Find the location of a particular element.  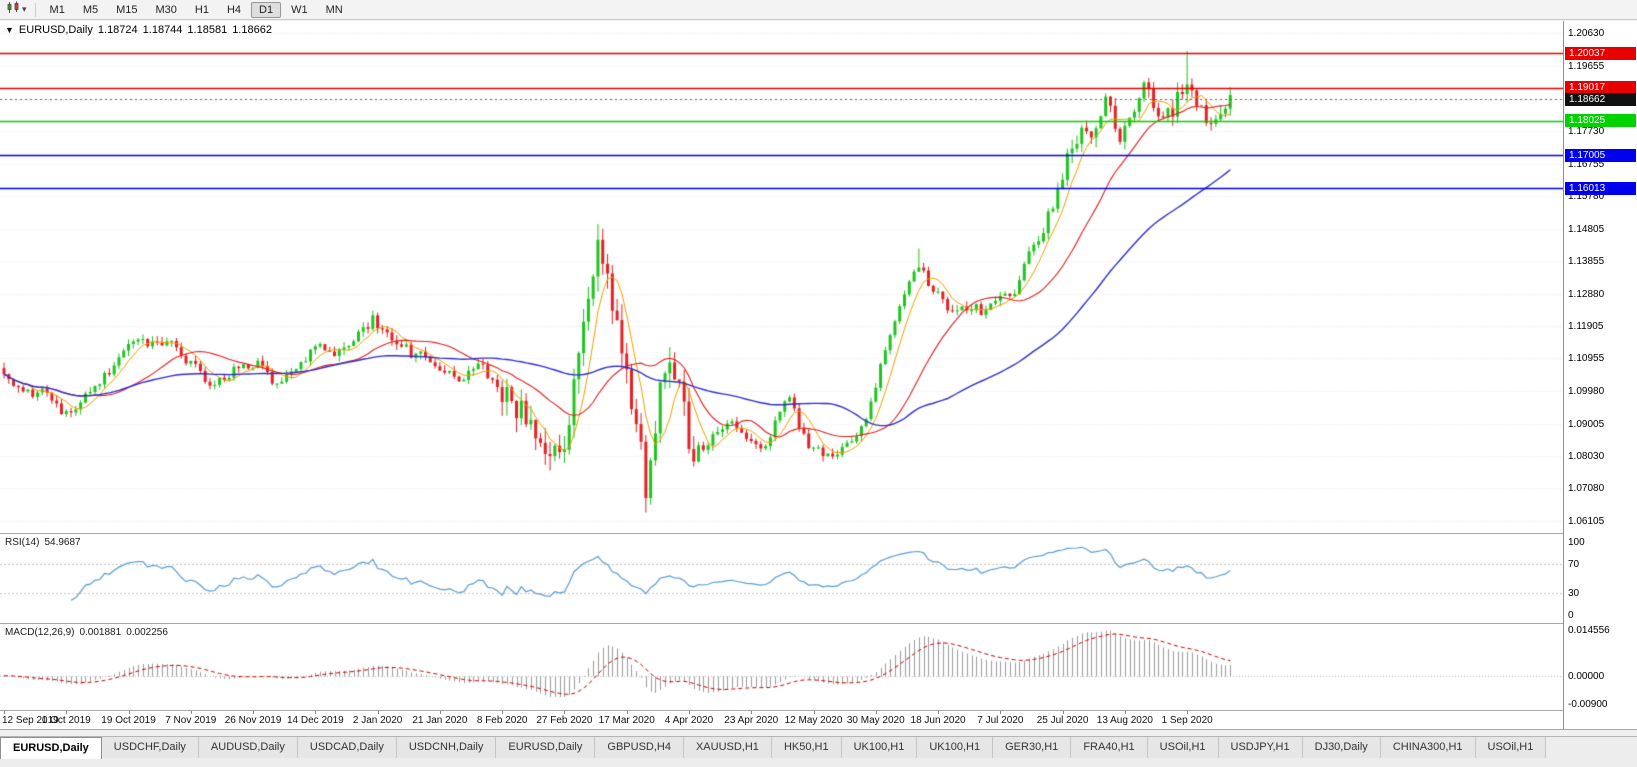

date-axis-label: 18 Jun 2020 is located at coordinates (938, 720).